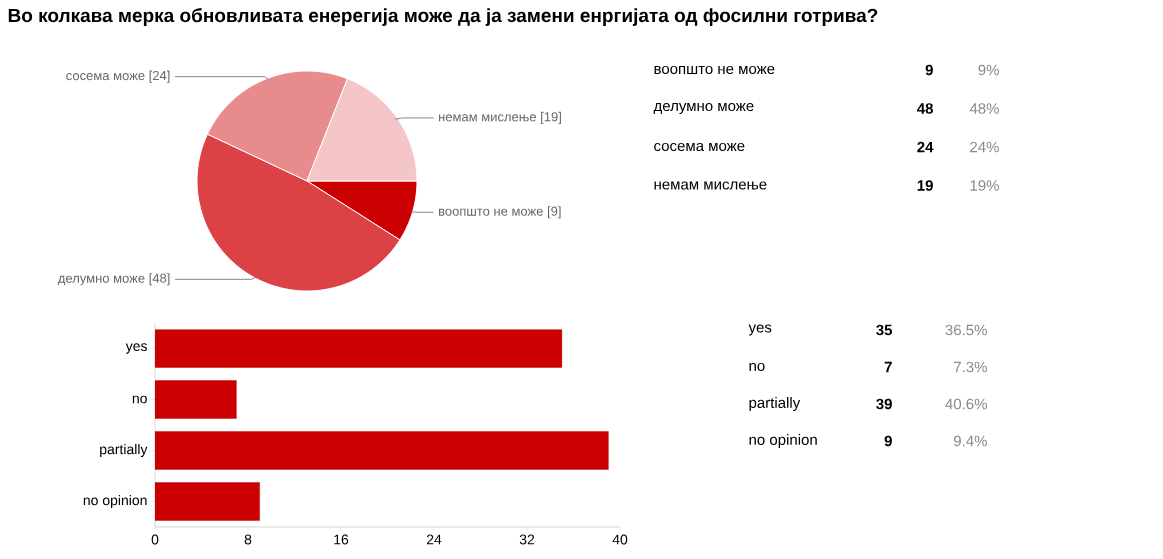 This screenshot has width=1163, height=559. What do you see at coordinates (925, 147) in the screenshot?
I see `text: 24` at bounding box center [925, 147].